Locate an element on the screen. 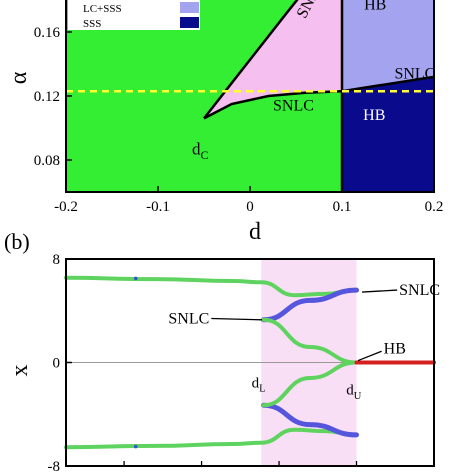 This screenshot has height=474, width=474. point-dc-sub: C is located at coordinates (205, 155).